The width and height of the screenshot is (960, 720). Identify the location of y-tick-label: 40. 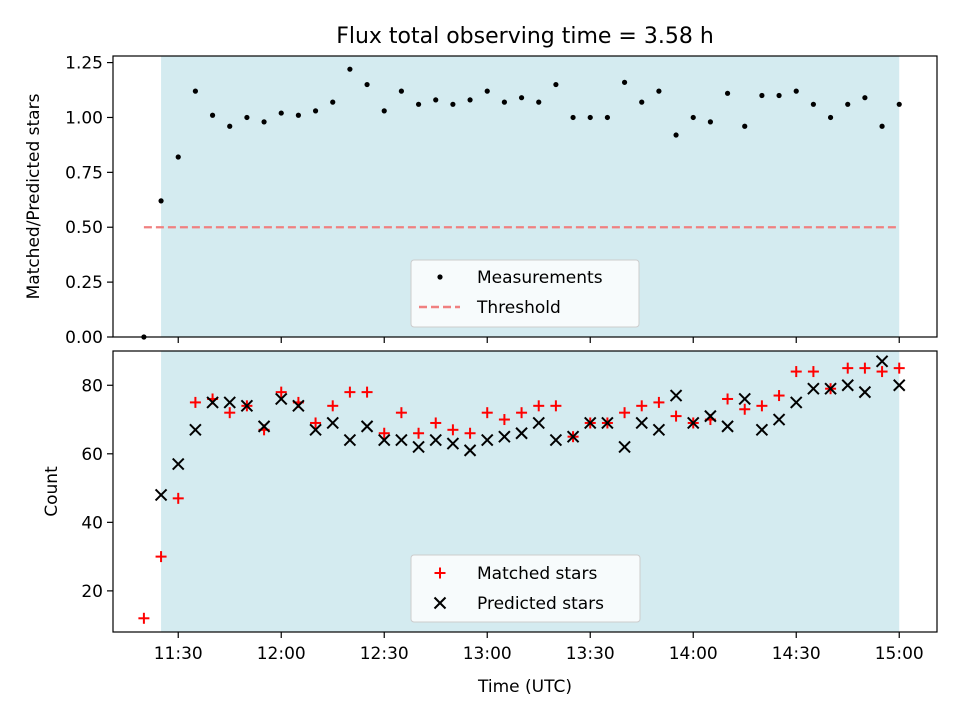
(92, 523).